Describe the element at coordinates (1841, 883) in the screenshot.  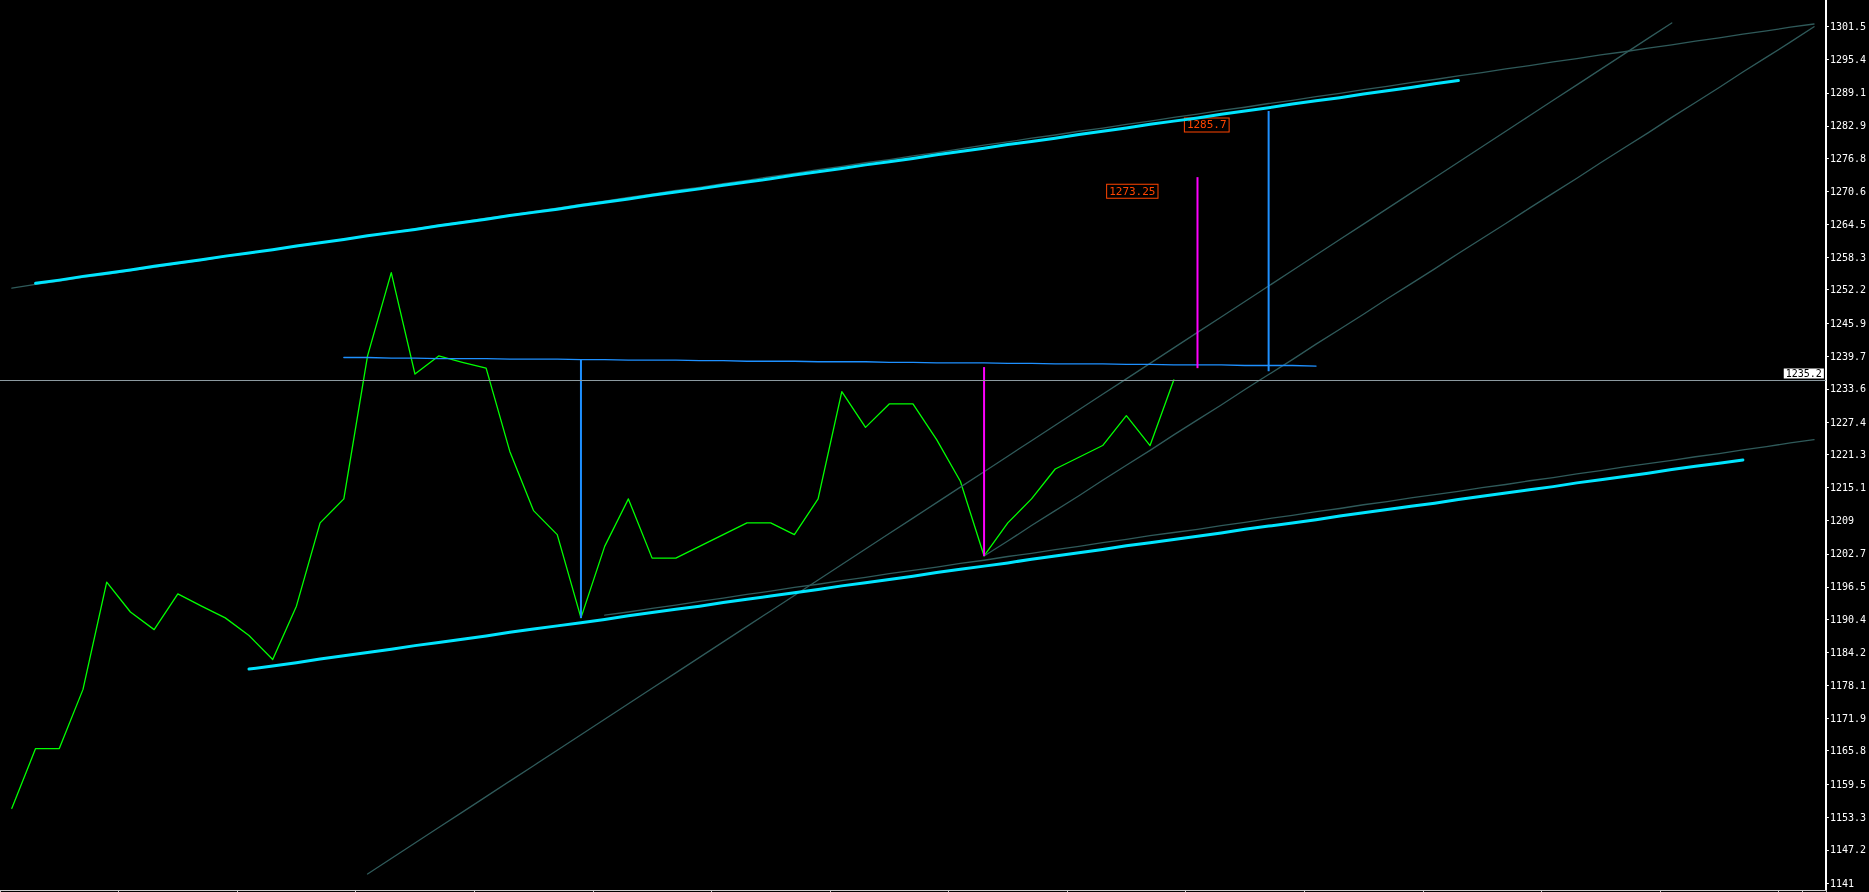
I see `y-tick-label: 1141` at that location.